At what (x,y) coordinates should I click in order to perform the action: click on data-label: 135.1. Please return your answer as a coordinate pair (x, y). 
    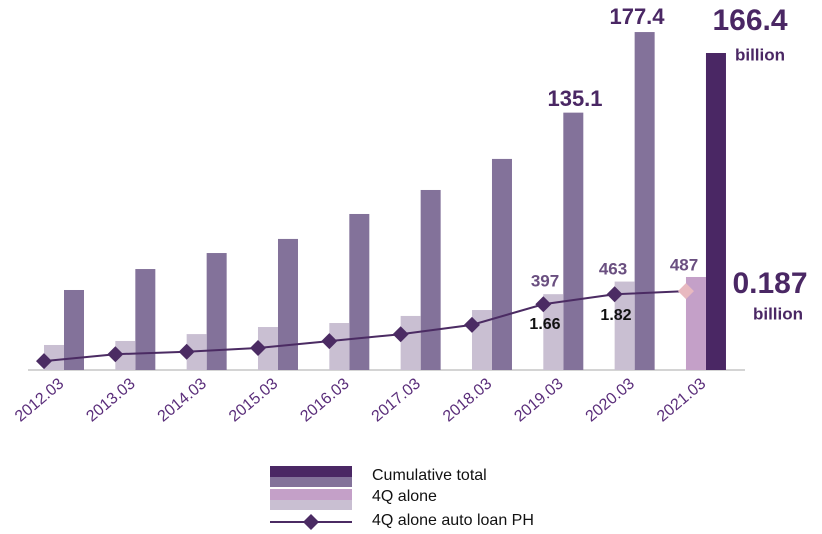
    Looking at the image, I should click on (574, 98).